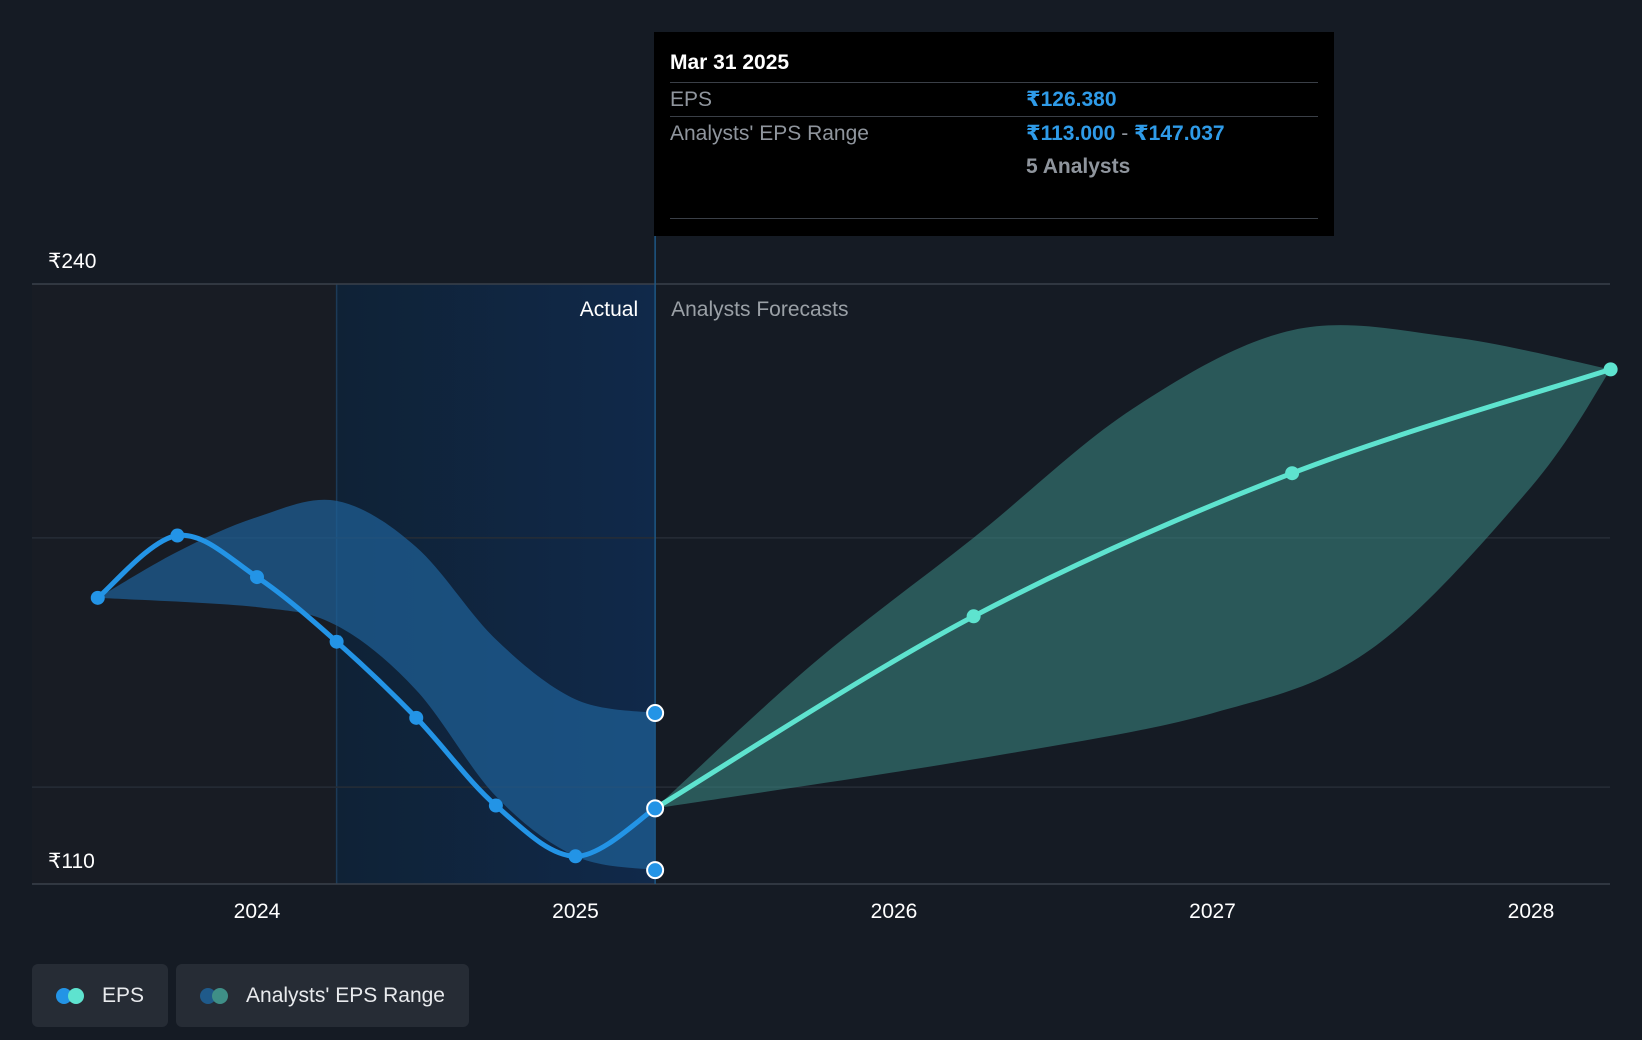 The image size is (1642, 1040). Describe the element at coordinates (1078, 166) in the screenshot. I see `tooltip-analysts-count: 5 Analysts` at that location.